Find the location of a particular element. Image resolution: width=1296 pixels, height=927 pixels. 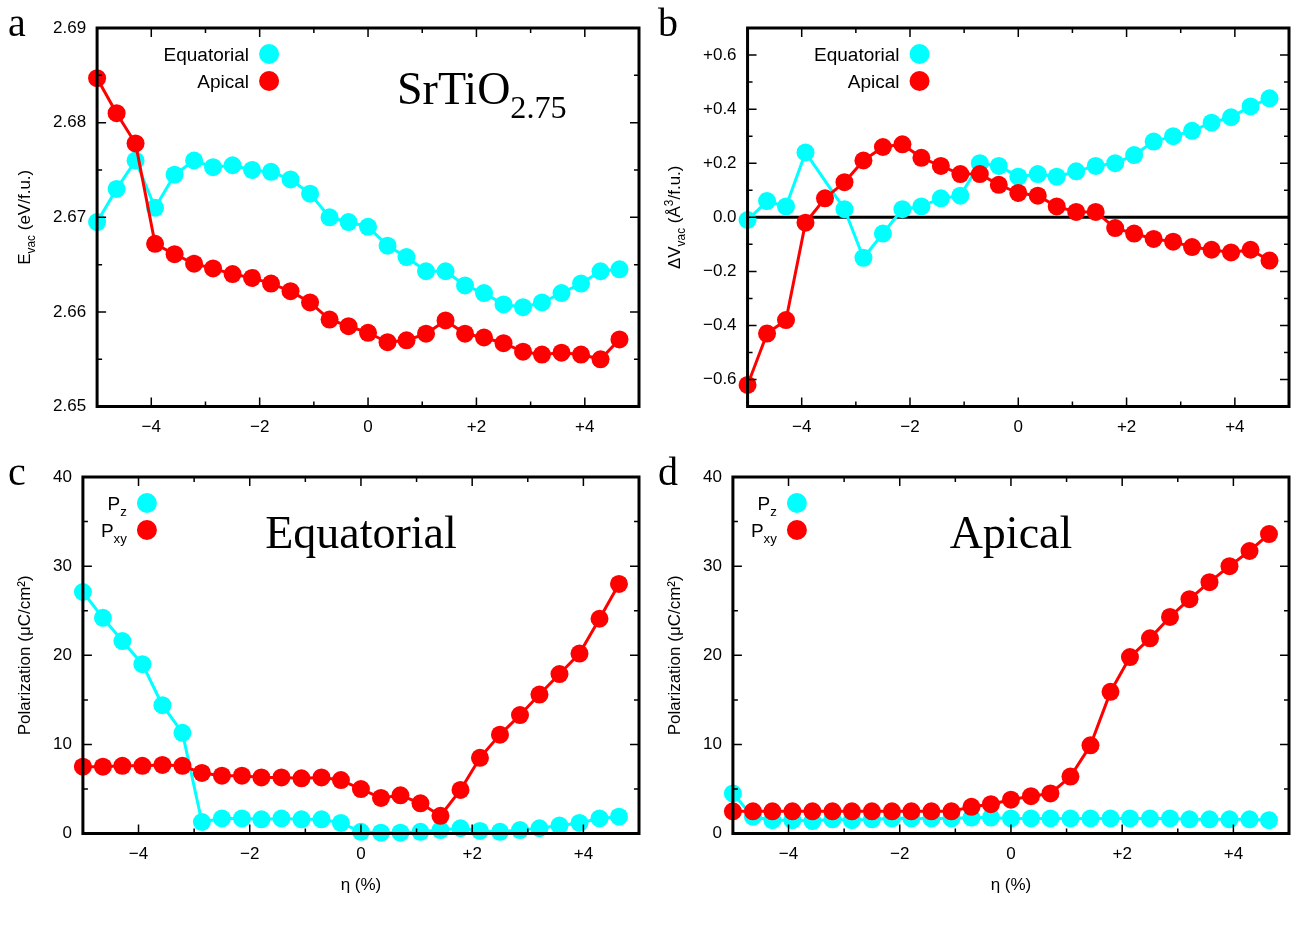

y-tick-label: 10 is located at coordinates (712, 744).